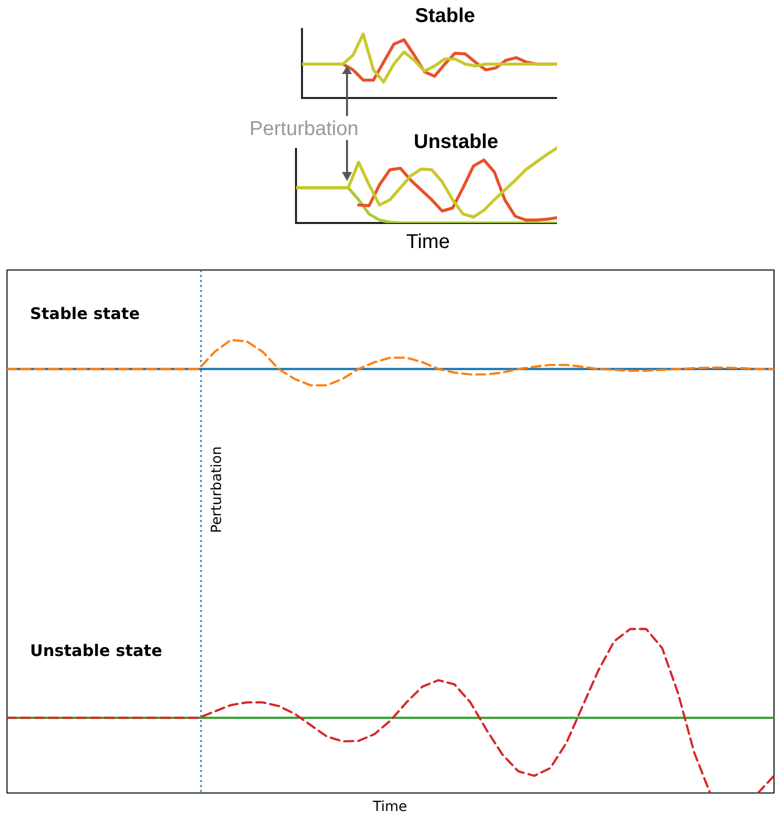 The height and width of the screenshot is (815, 775). Describe the element at coordinates (456, 142) in the screenshot. I see `chart-title: Unstable` at that location.